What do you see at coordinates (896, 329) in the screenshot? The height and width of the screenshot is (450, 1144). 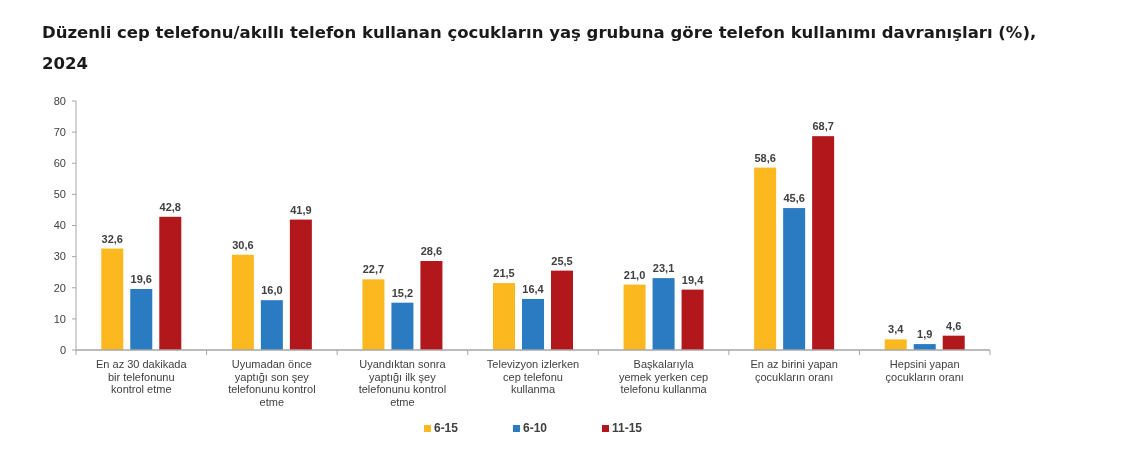 I see `data-label: 3,4` at bounding box center [896, 329].